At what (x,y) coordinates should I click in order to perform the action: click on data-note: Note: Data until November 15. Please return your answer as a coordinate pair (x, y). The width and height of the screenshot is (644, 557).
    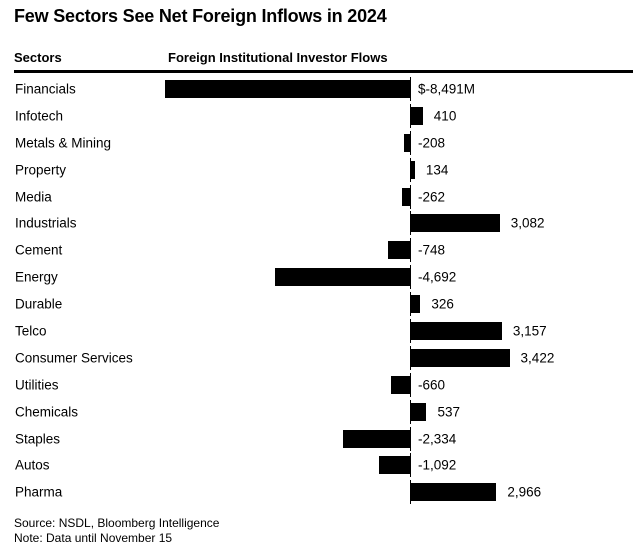
    Looking at the image, I should click on (93, 538).